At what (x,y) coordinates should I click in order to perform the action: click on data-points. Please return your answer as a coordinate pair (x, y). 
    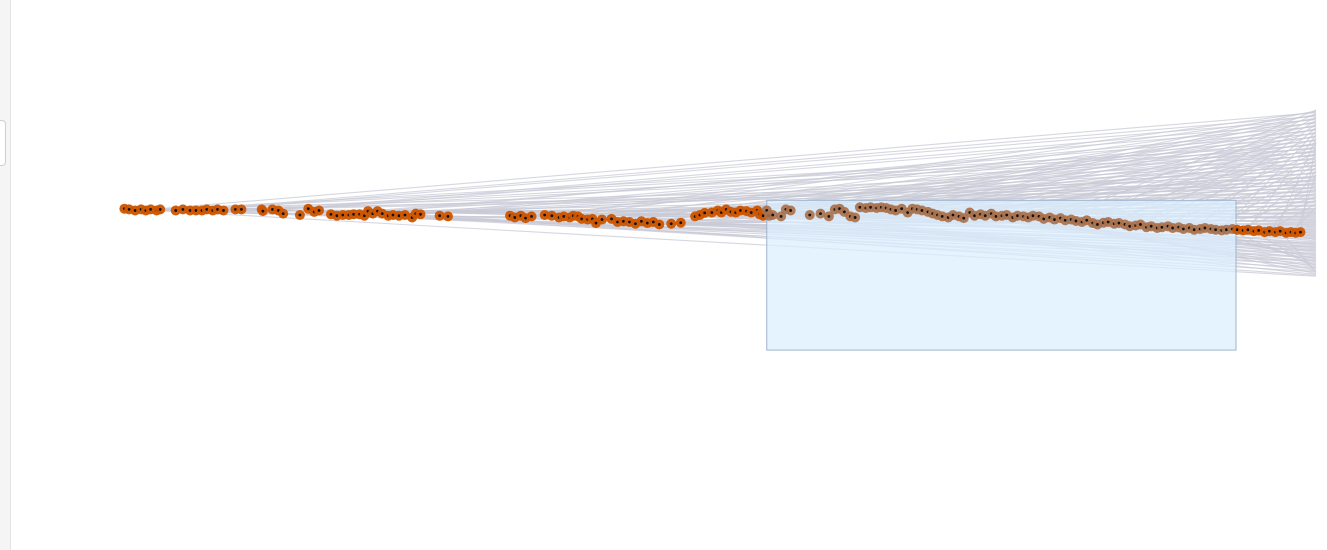
    Looking at the image, I should click on (712, 220).